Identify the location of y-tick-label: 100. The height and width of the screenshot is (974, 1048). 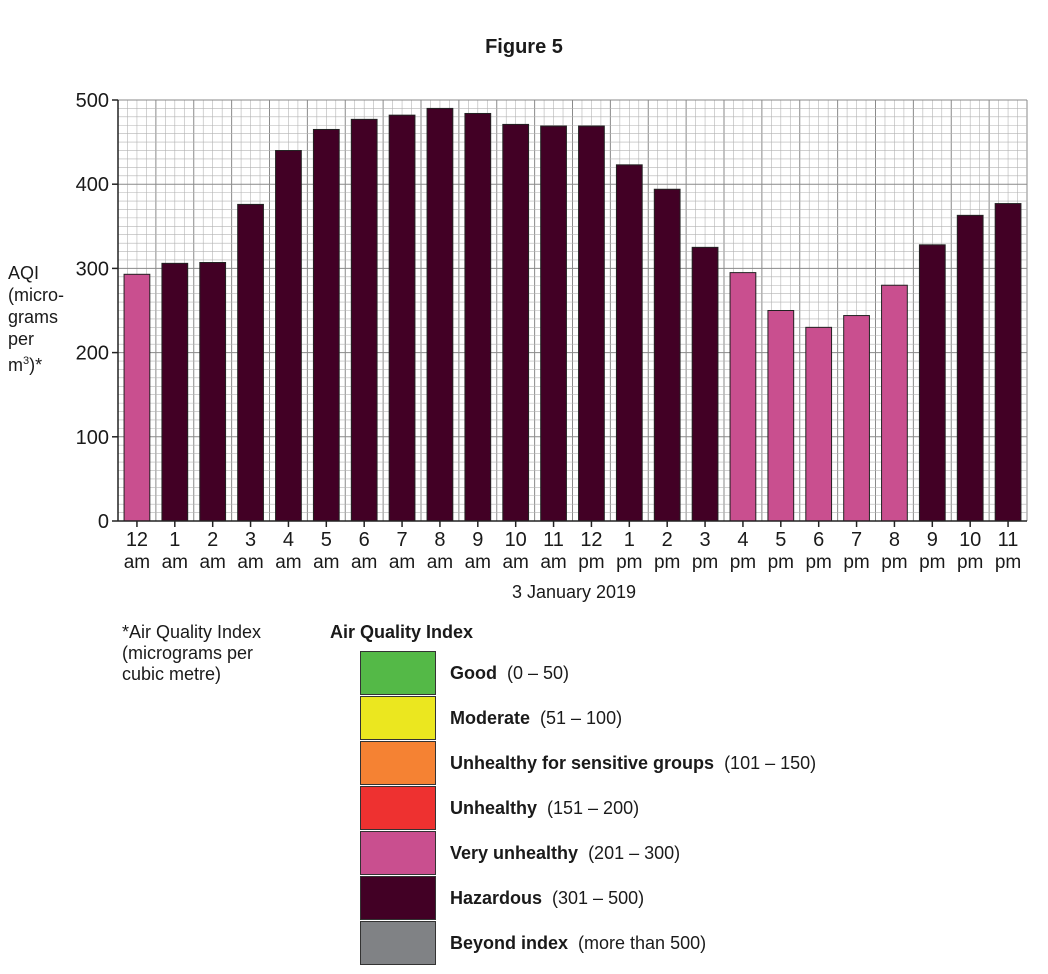
(92, 438).